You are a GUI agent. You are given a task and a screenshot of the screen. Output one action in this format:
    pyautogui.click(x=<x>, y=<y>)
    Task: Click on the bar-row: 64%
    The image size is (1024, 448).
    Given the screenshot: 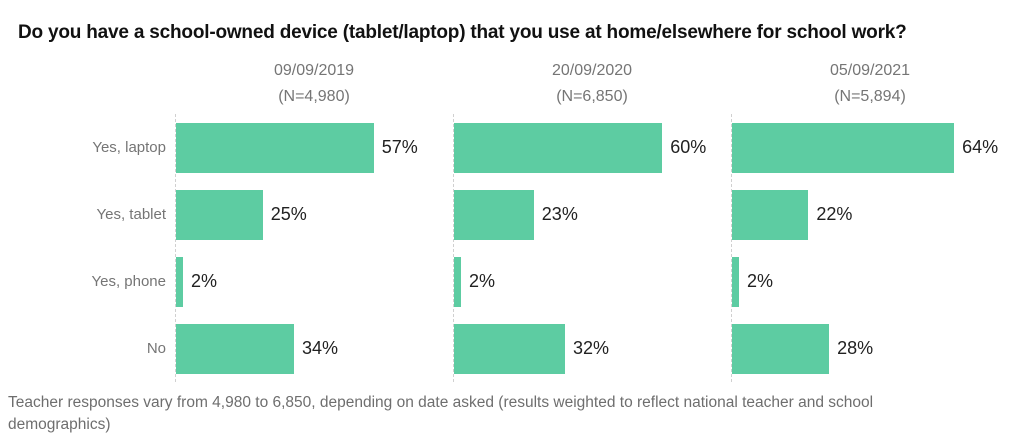 What is the action you would take?
    pyautogui.click(x=870, y=147)
    